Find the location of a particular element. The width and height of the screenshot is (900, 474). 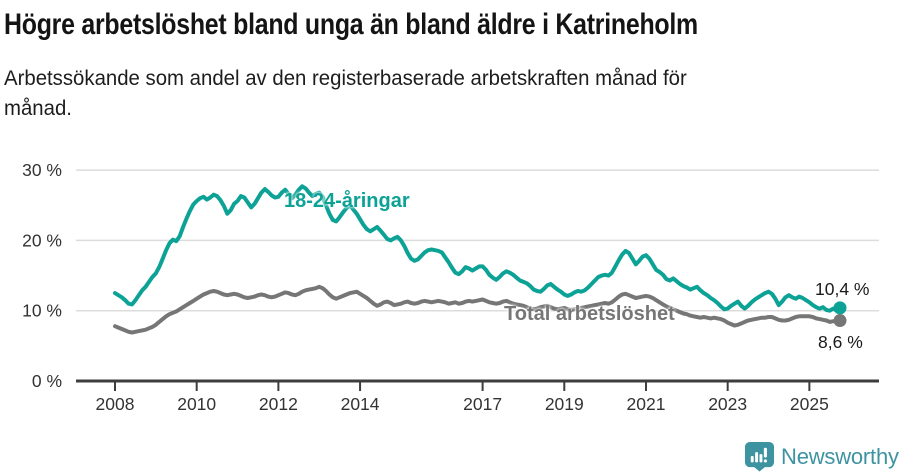

newsworthy-logo-icon is located at coordinates (759, 456).